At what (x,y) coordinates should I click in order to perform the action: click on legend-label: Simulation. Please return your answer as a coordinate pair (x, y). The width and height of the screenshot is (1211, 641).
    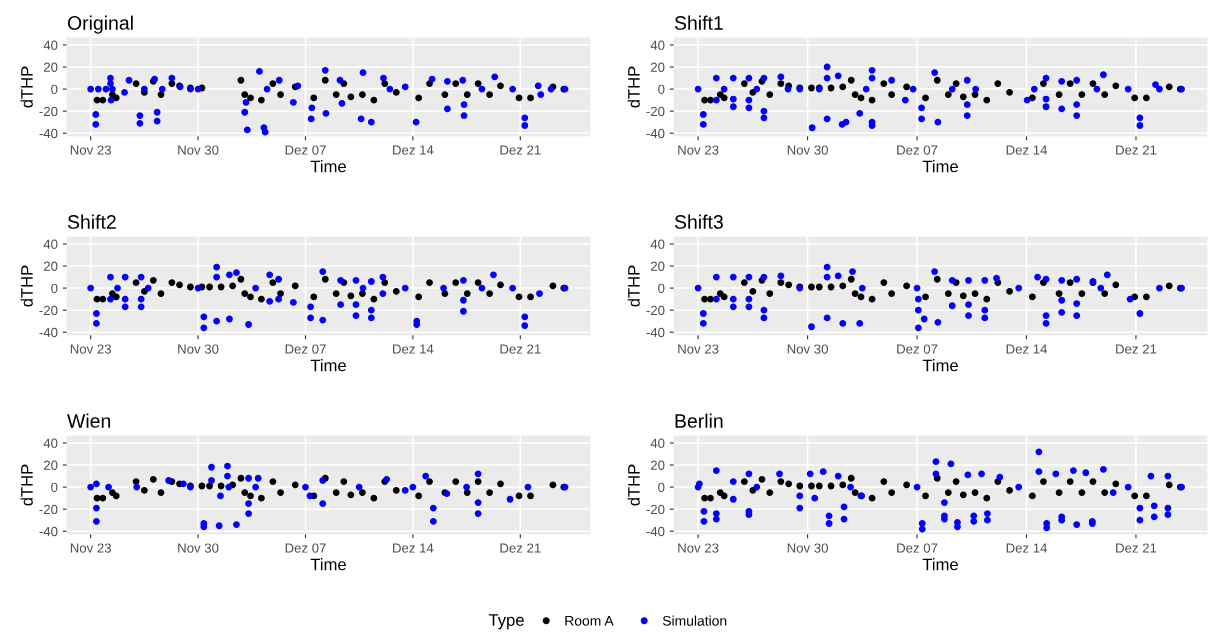
    Looking at the image, I should click on (694, 620).